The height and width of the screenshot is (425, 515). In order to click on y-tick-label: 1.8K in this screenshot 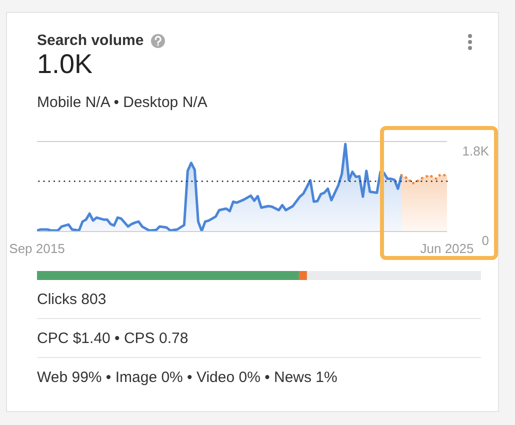, I will do `click(476, 151)`.